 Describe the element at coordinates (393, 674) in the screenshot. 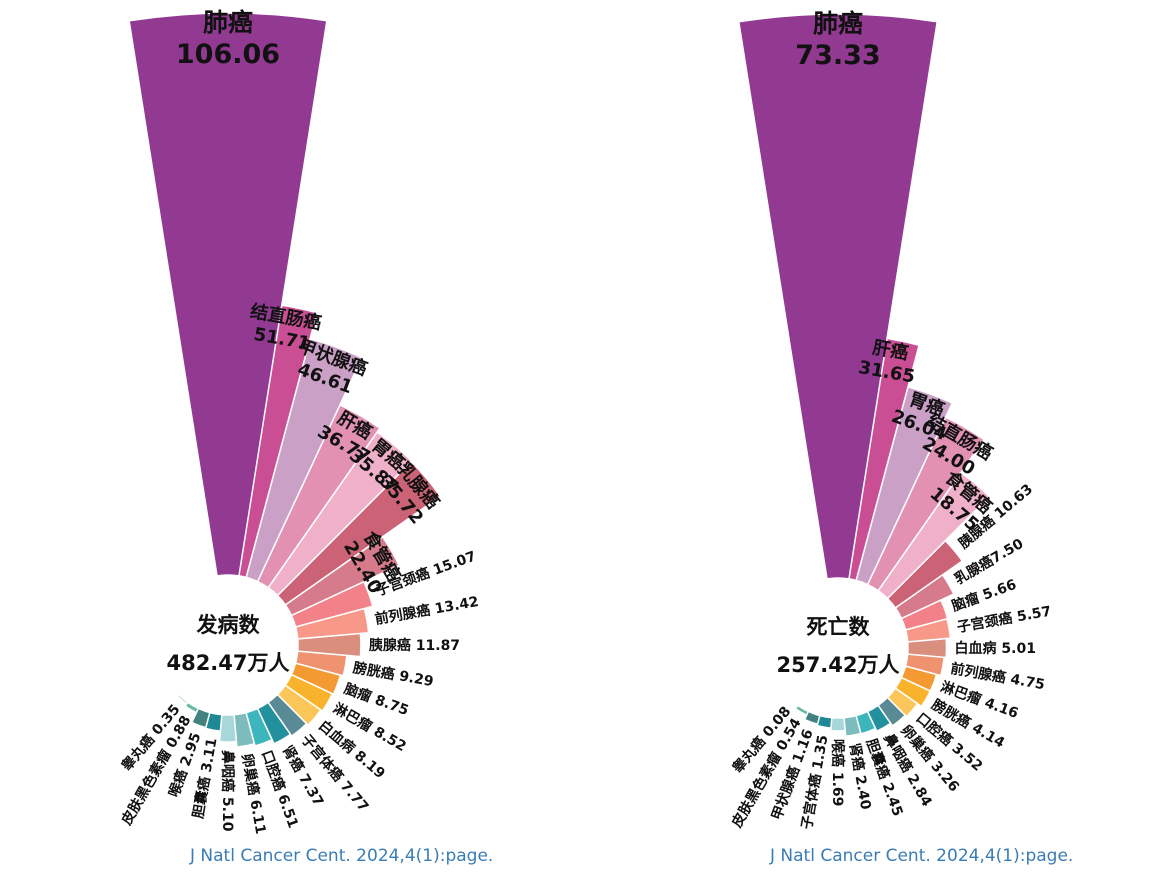

I see `slice-label: 膀胱癌 9.29` at that location.